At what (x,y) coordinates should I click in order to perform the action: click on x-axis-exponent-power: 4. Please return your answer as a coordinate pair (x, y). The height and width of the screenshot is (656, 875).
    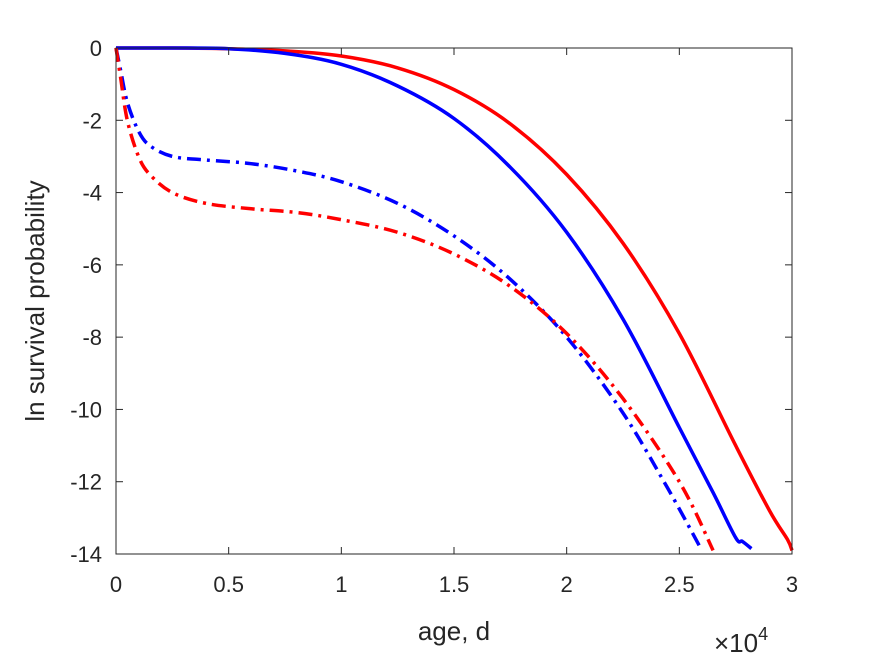
    Looking at the image, I should click on (763, 634).